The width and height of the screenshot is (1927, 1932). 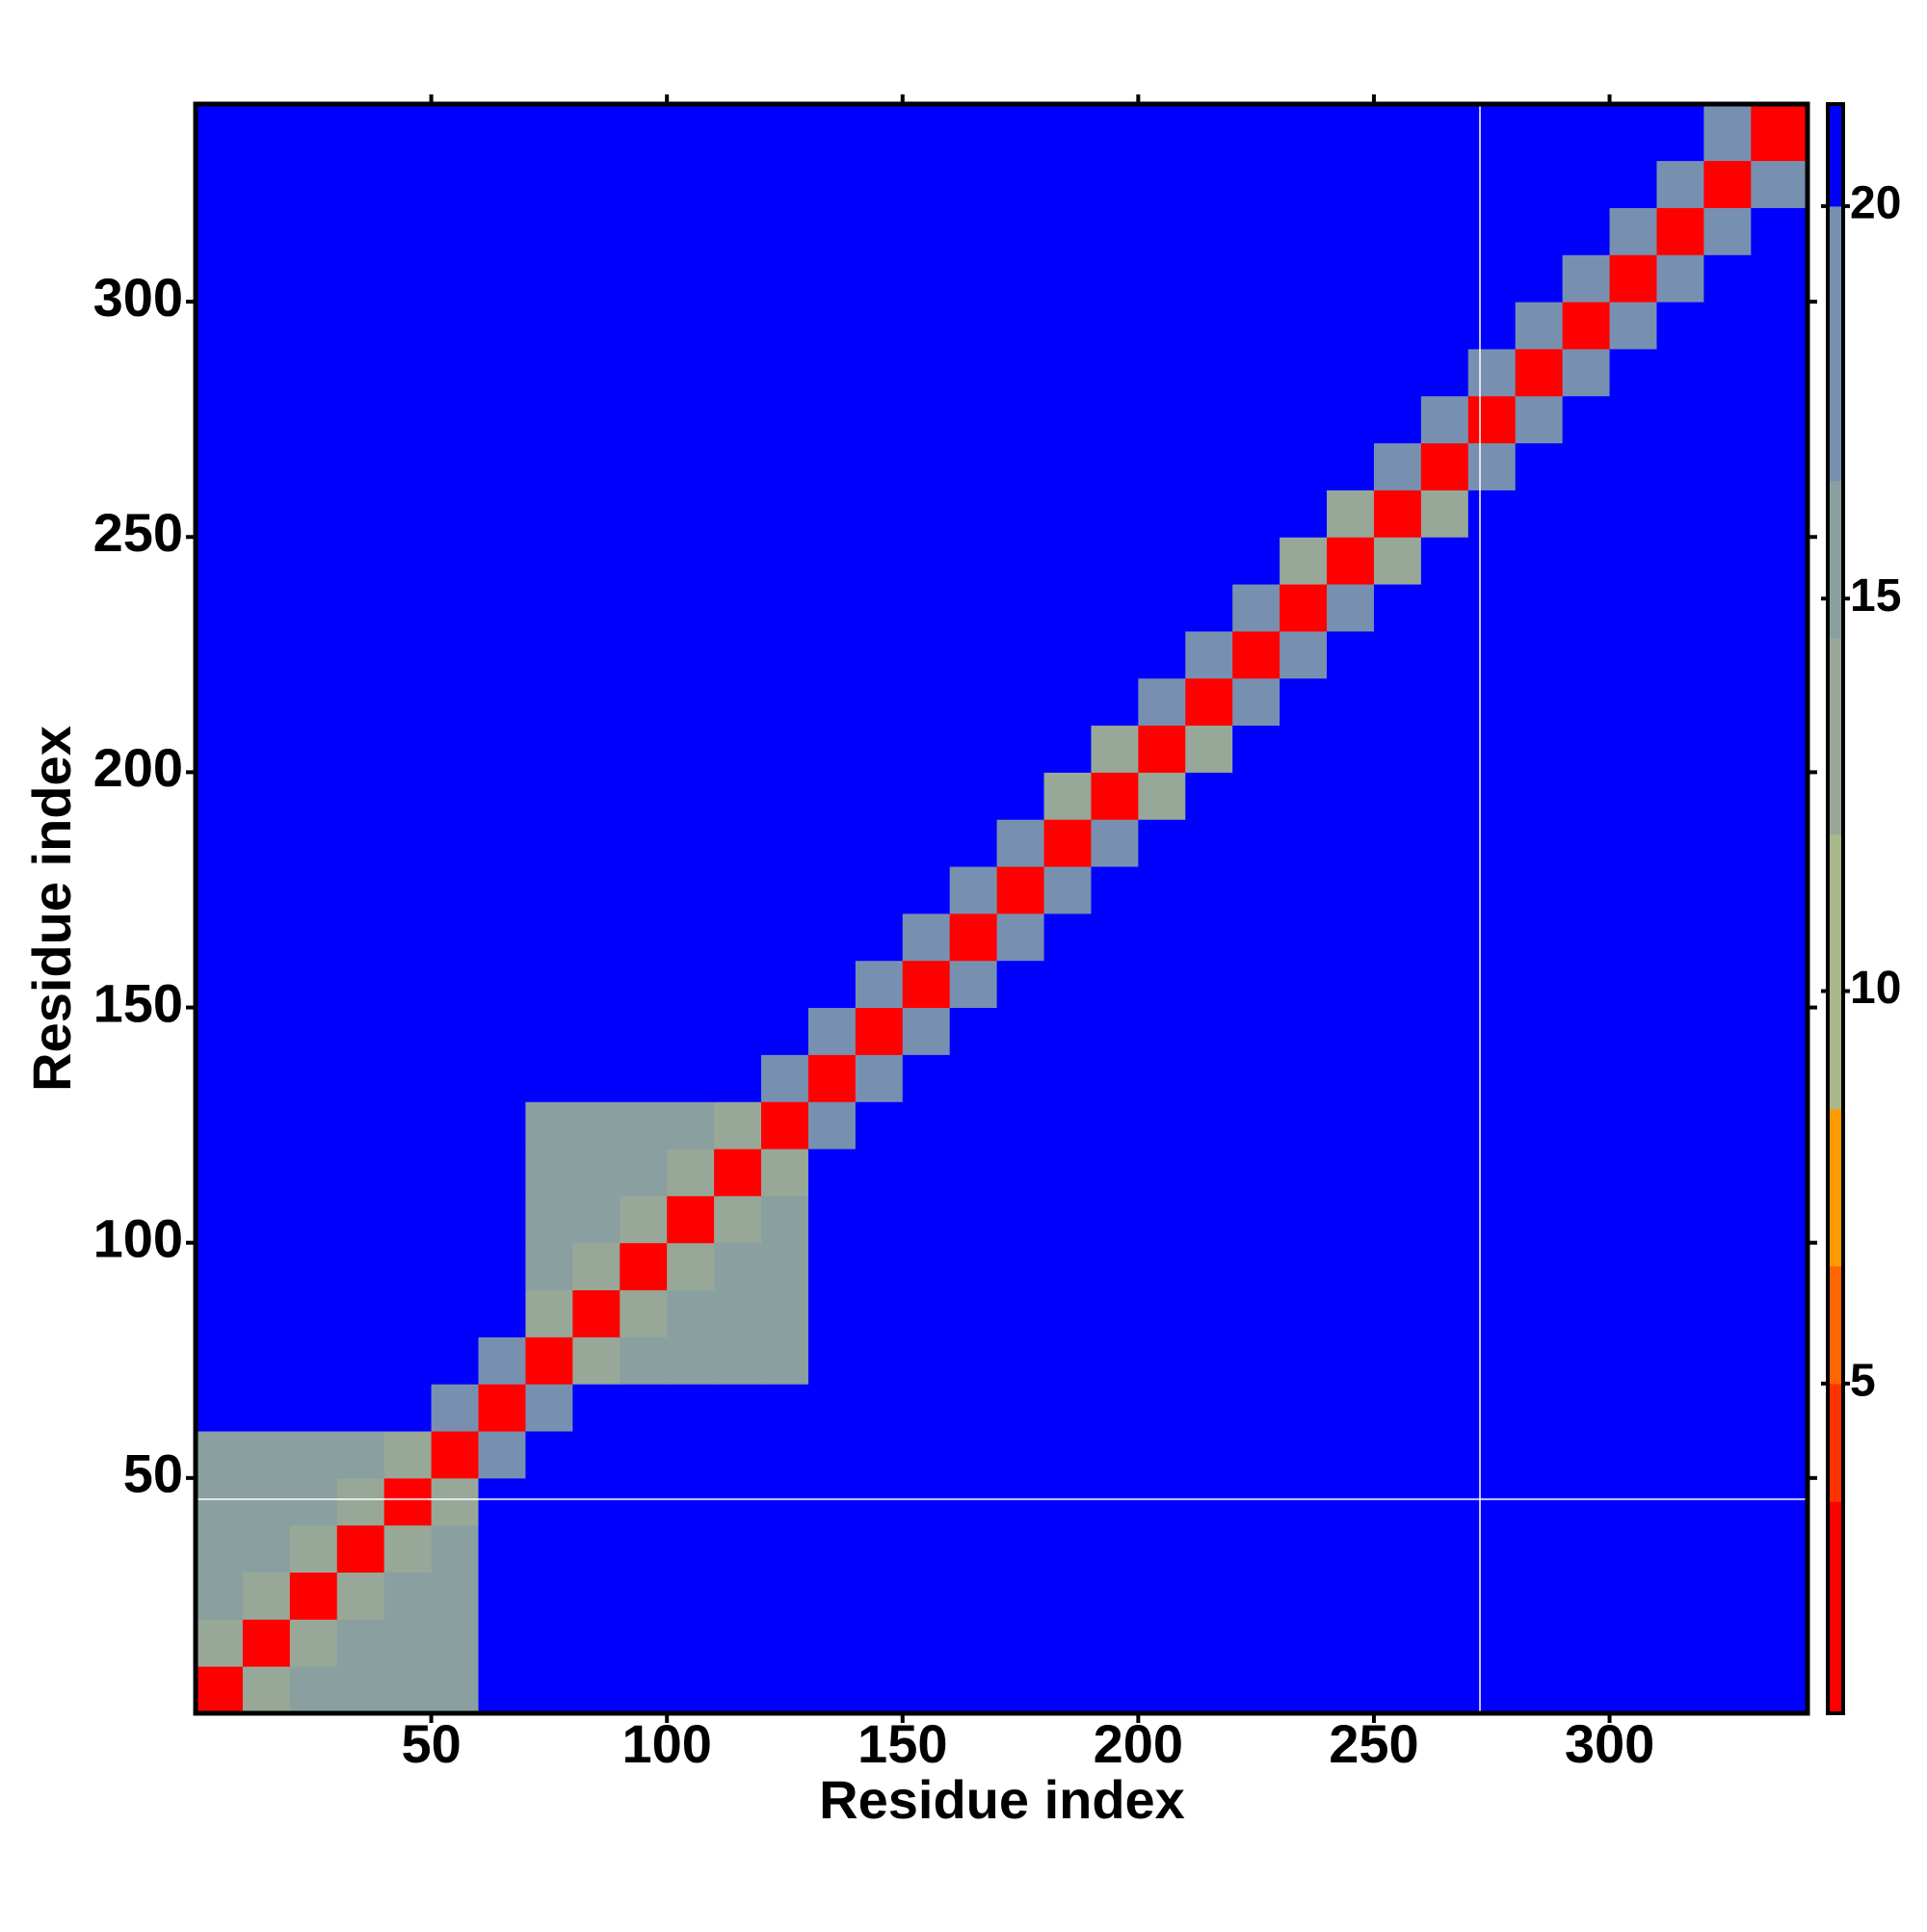 What do you see at coordinates (51, 909) in the screenshot?
I see `y-axis-title: Residue index` at bounding box center [51, 909].